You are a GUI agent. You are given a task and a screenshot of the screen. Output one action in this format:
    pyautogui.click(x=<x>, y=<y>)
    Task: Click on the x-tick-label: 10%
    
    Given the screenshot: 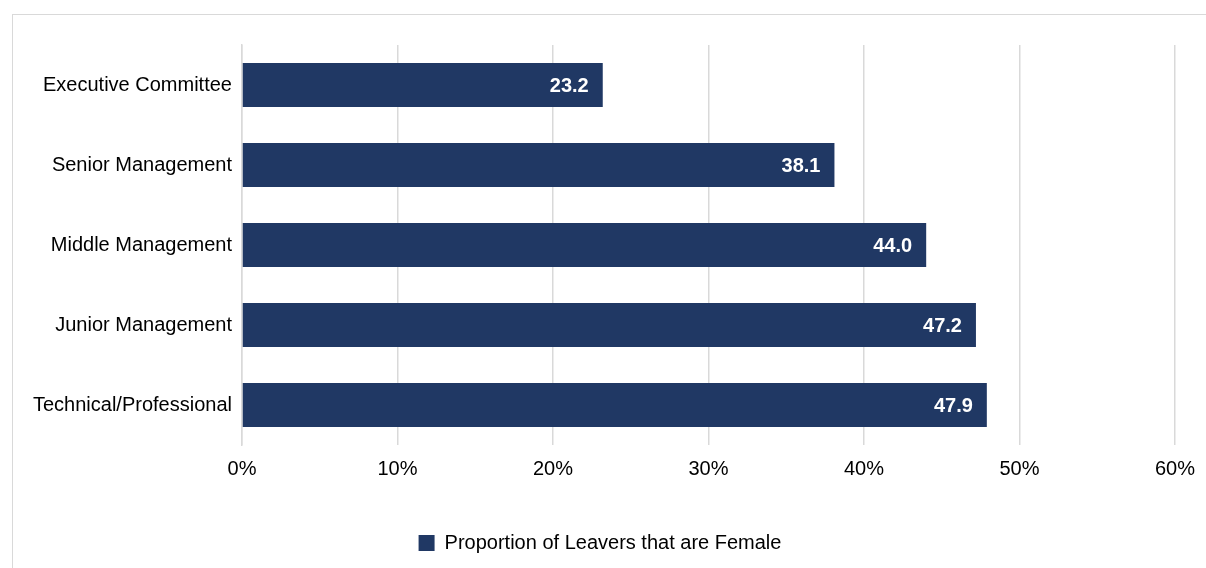 What is the action you would take?
    pyautogui.click(x=397, y=467)
    